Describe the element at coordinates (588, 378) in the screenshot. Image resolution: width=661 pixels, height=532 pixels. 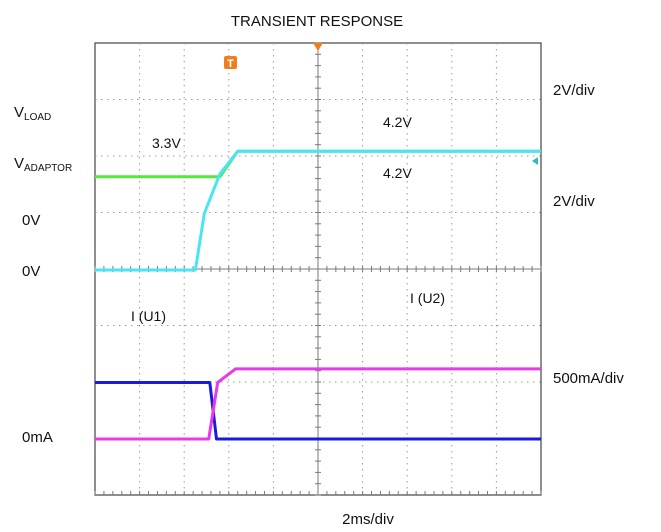
I see `ch3-scale-label: 500mA/div` at that location.